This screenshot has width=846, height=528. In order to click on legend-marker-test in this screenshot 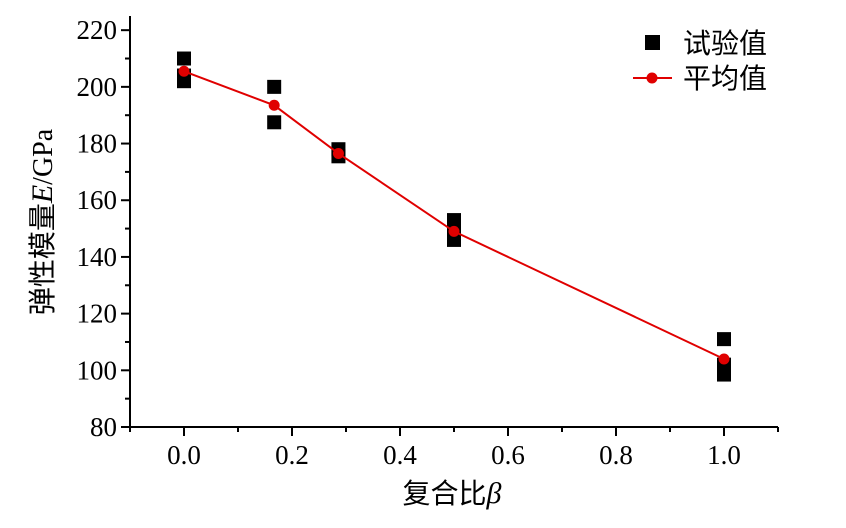, I will do `click(652, 42)`.